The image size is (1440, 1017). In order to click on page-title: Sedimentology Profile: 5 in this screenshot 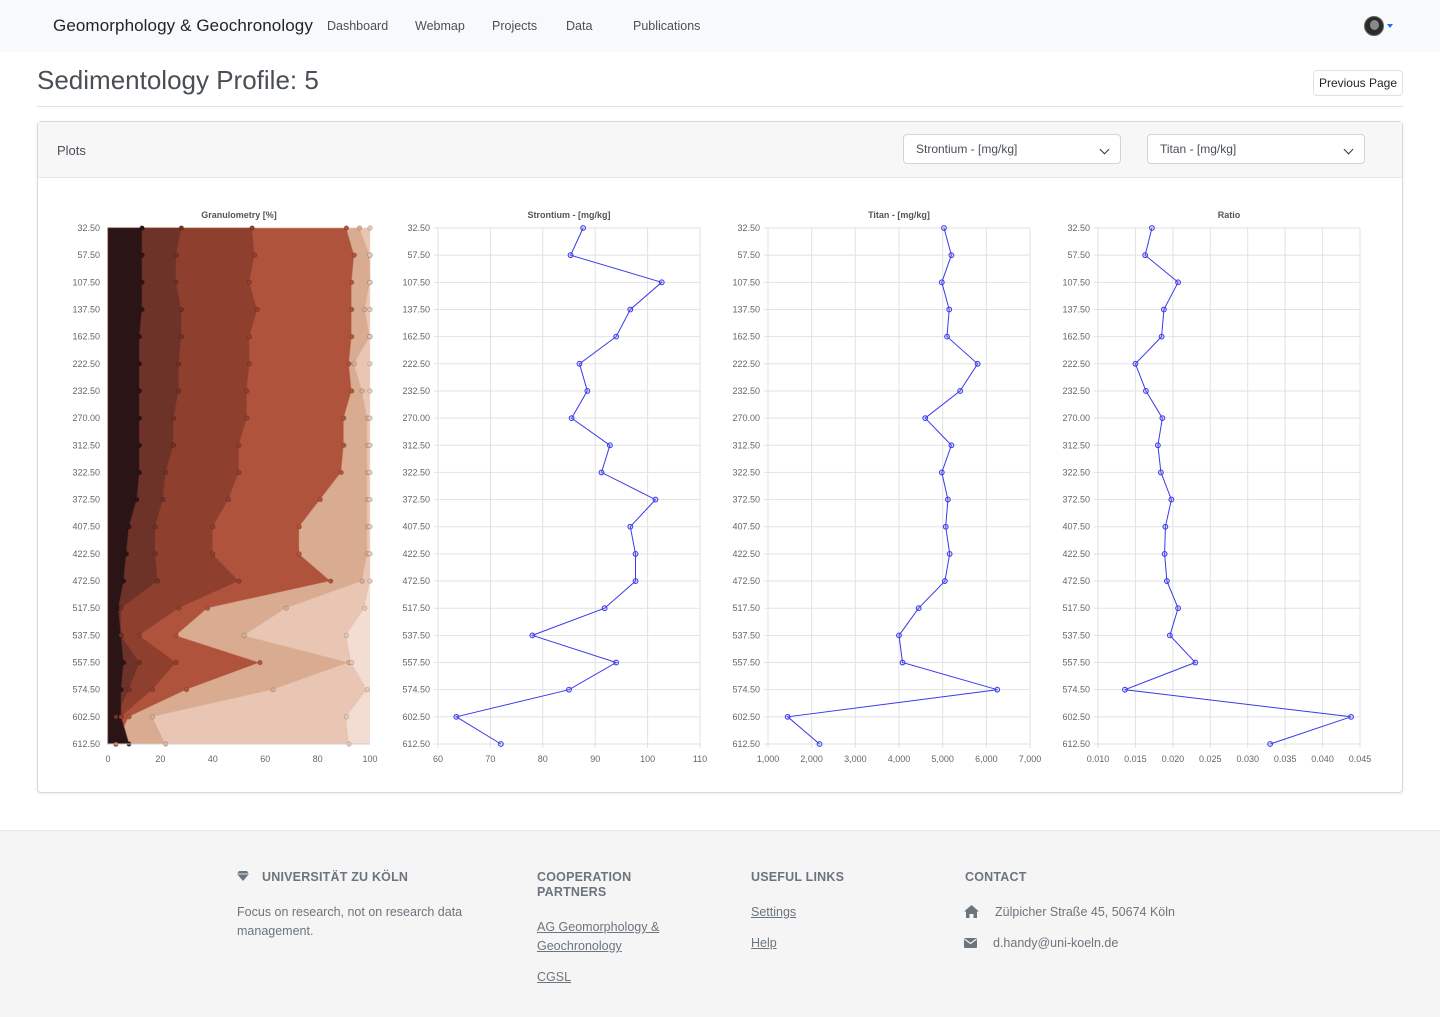, I will do `click(178, 80)`.